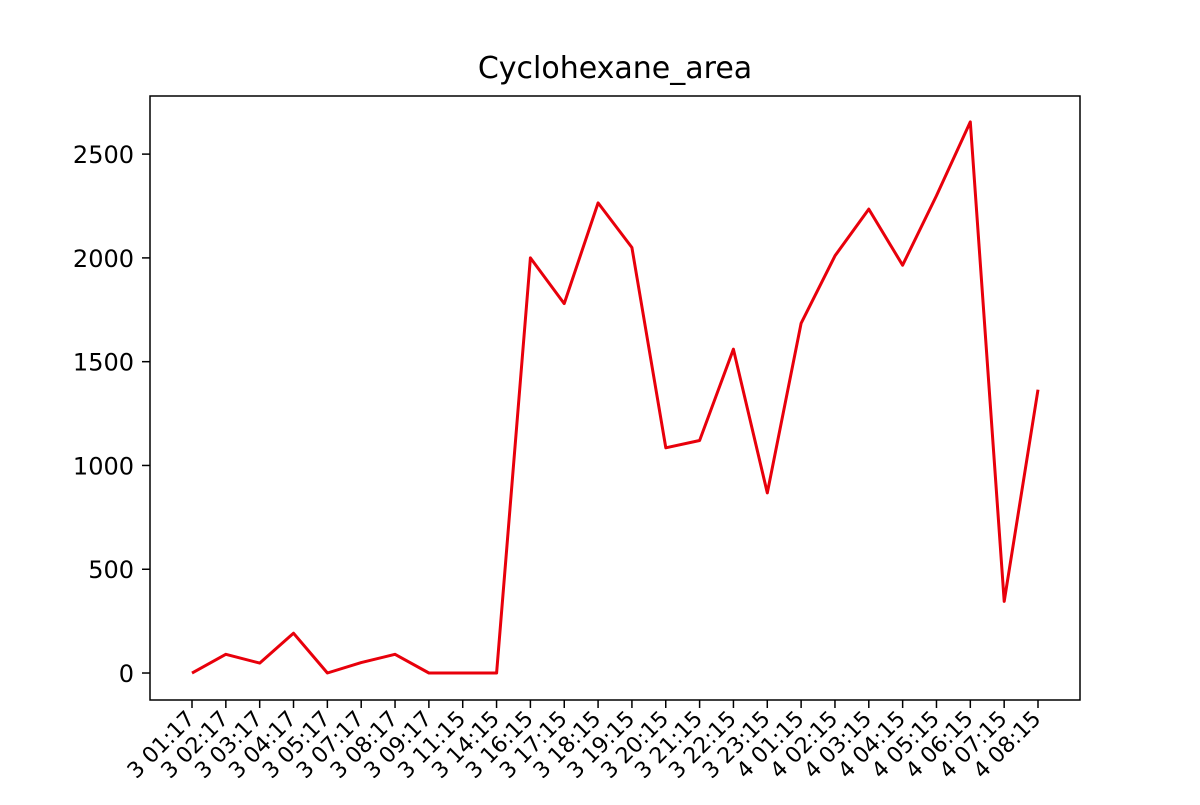 Image resolution: width=1200 pixels, height=805 pixels. What do you see at coordinates (111, 570) in the screenshot?
I see `y-tick-label: 500` at bounding box center [111, 570].